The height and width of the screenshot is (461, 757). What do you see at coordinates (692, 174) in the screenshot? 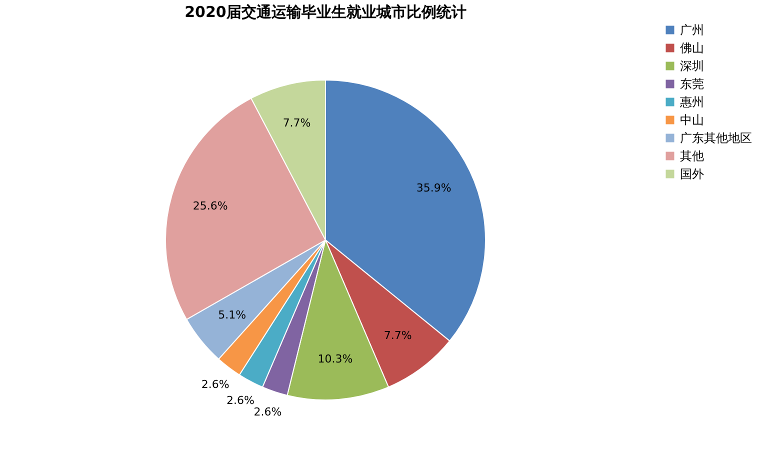
I see `legend-label: 国外` at bounding box center [692, 174].